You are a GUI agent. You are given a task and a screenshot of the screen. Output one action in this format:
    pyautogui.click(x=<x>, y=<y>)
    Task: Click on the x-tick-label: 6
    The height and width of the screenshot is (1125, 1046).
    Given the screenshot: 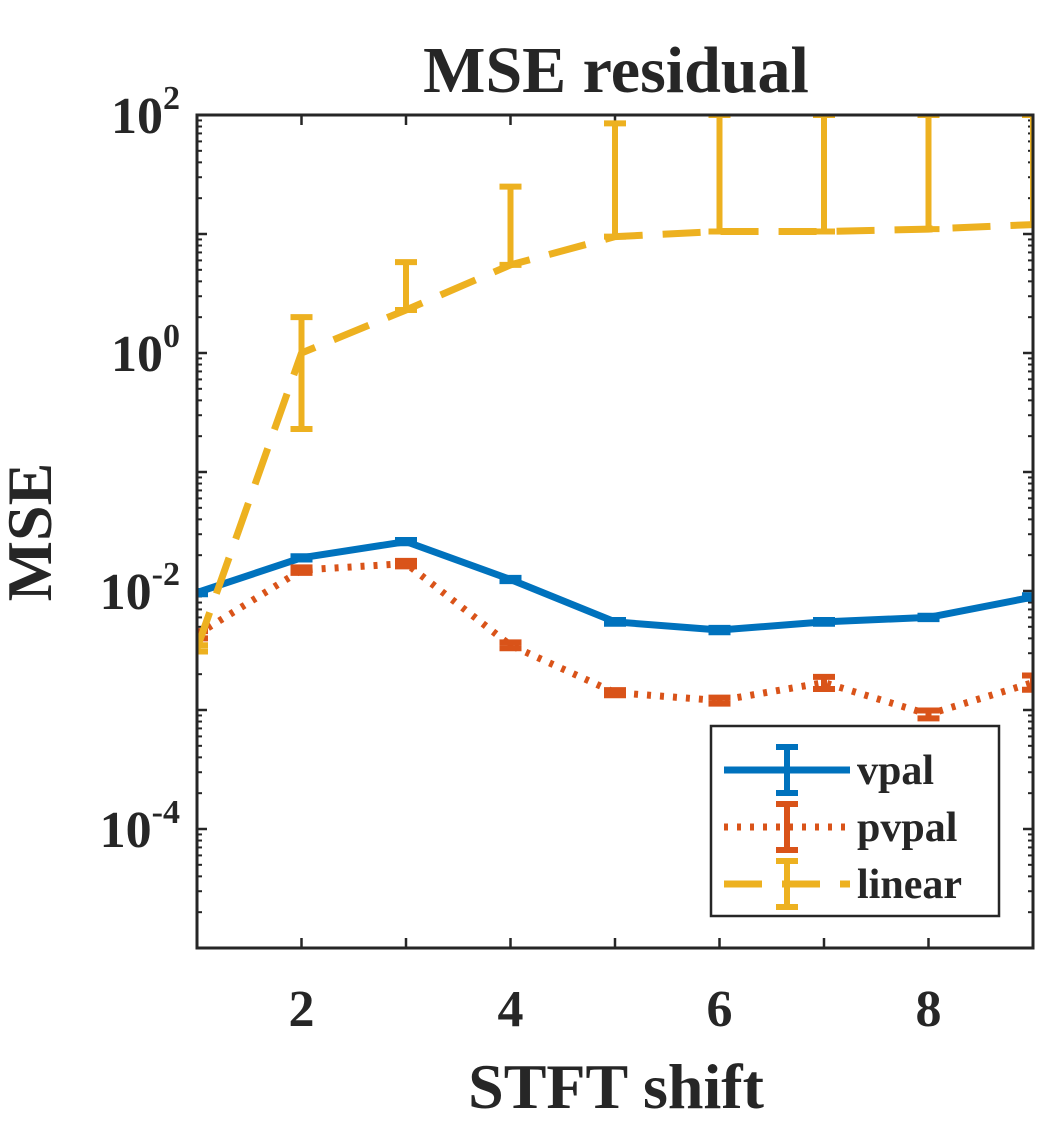 What is the action you would take?
    pyautogui.click(x=720, y=1009)
    